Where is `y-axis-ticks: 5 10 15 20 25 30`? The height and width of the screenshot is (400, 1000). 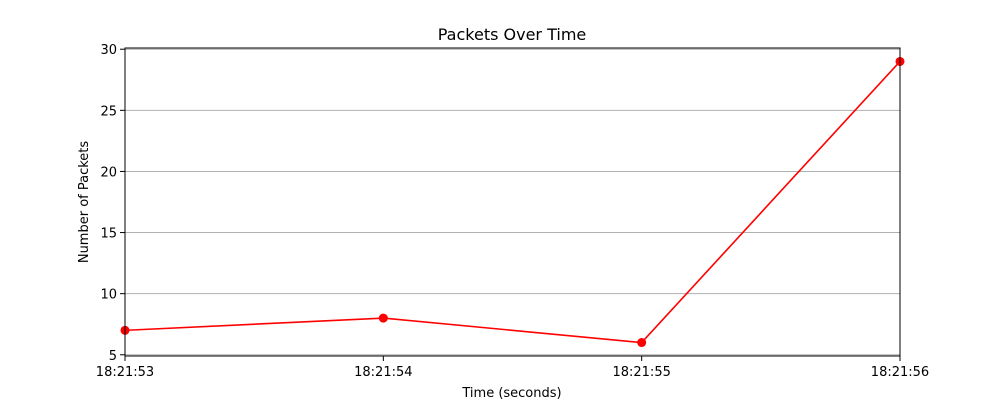 y-axis-ticks: 5 10 15 20 25 30 is located at coordinates (112, 203).